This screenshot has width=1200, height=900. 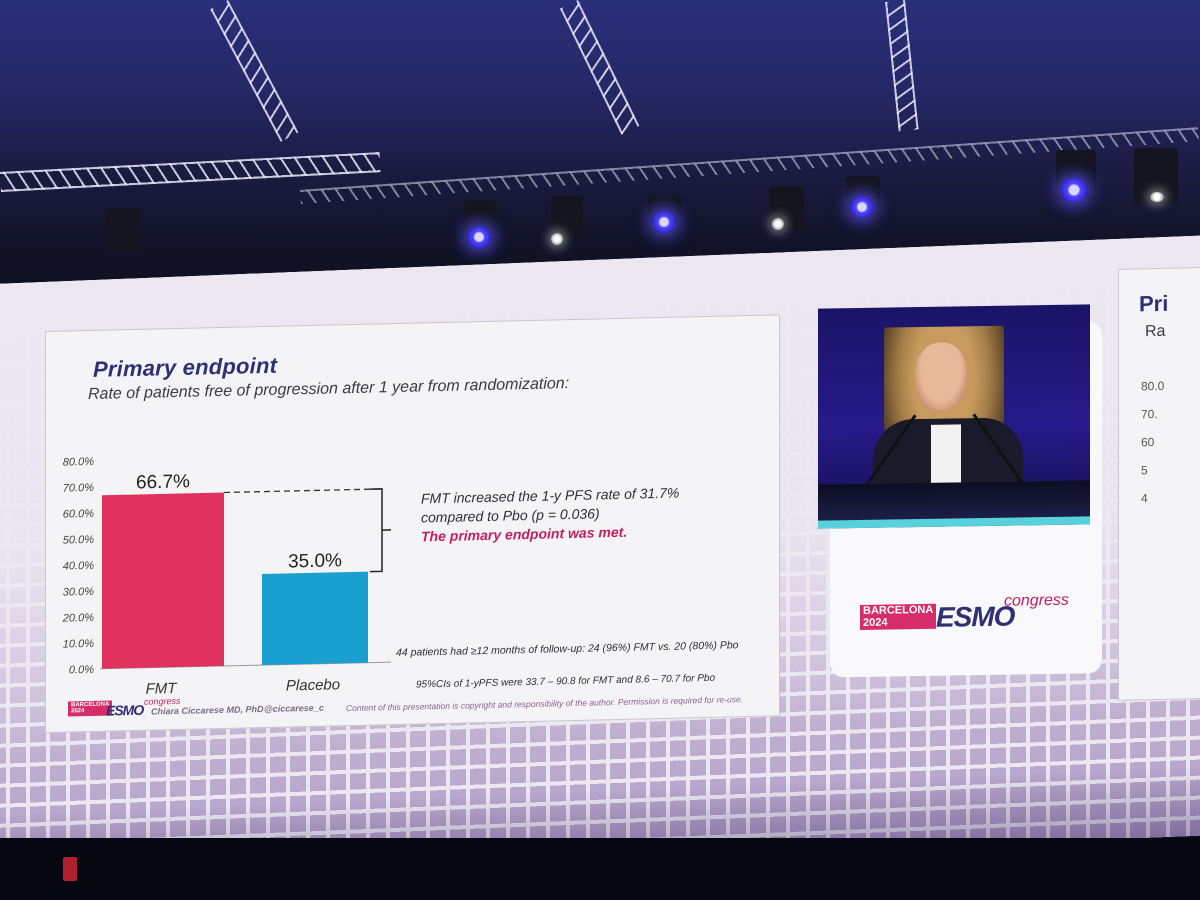 I want to click on bar-placebo, so click(x=315, y=618).